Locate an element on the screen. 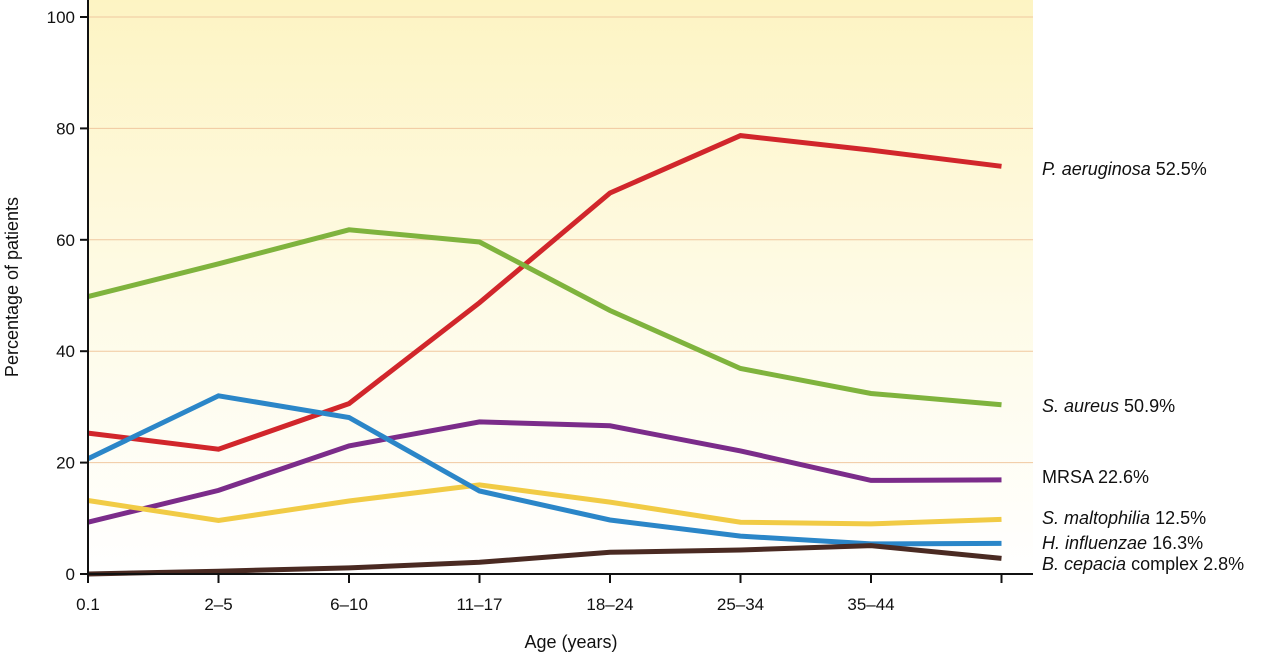 This screenshot has height=655, width=1280. x-tick-label: 25–34 is located at coordinates (740, 604).